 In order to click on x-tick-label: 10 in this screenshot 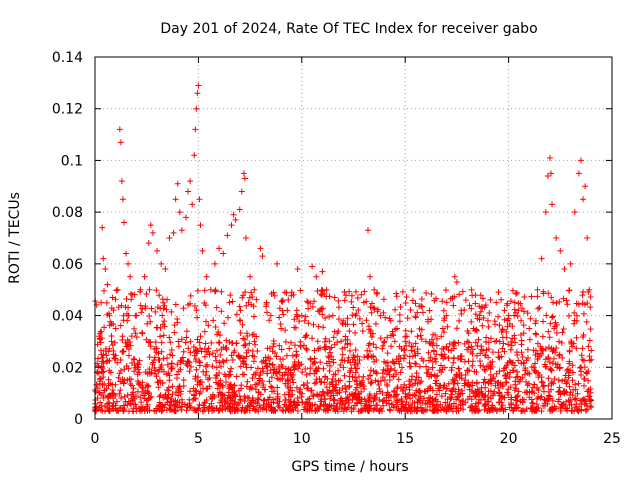, I will do `click(302, 439)`.